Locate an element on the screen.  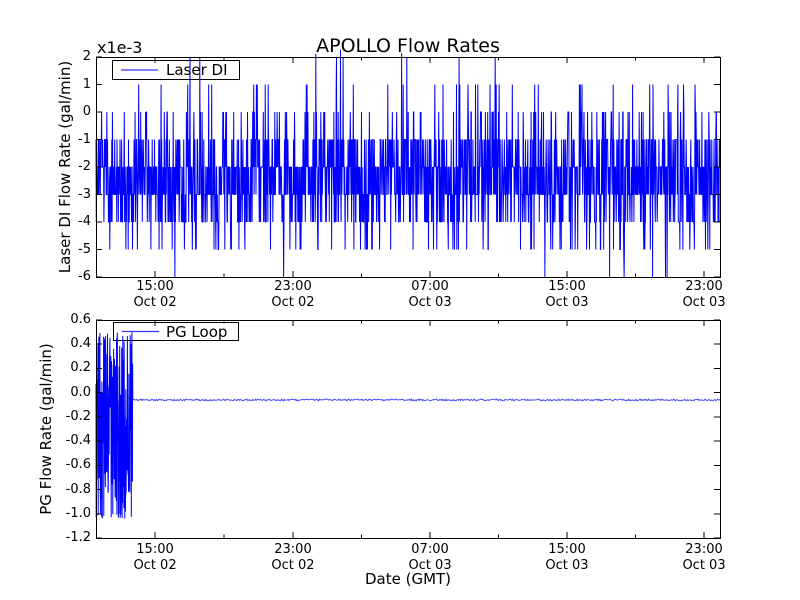
y-axis-label-pg-loop: PG Flow Rate (gal/min) is located at coordinates (46, 429).